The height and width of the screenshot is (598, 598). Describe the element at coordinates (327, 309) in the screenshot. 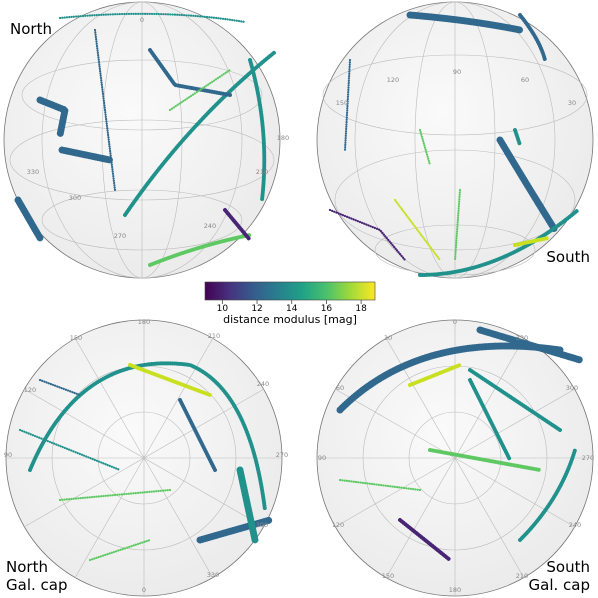

I see `colorbar-tick-label: 16` at that location.